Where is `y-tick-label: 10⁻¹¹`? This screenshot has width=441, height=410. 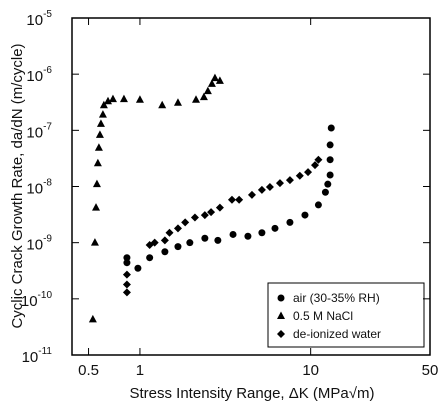 y-tick-label: 10⁻¹¹ is located at coordinates (37, 356).